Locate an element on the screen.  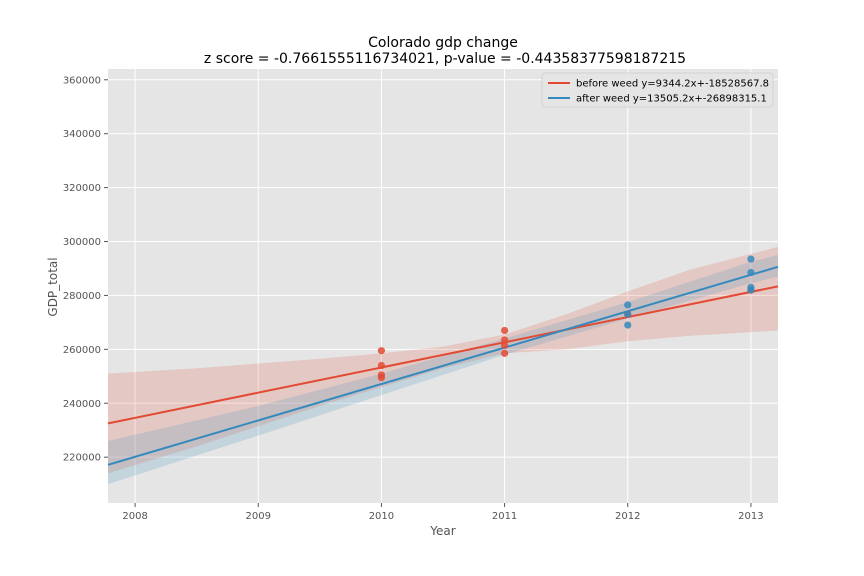
y-tick-label: 300000 is located at coordinates (82, 242).